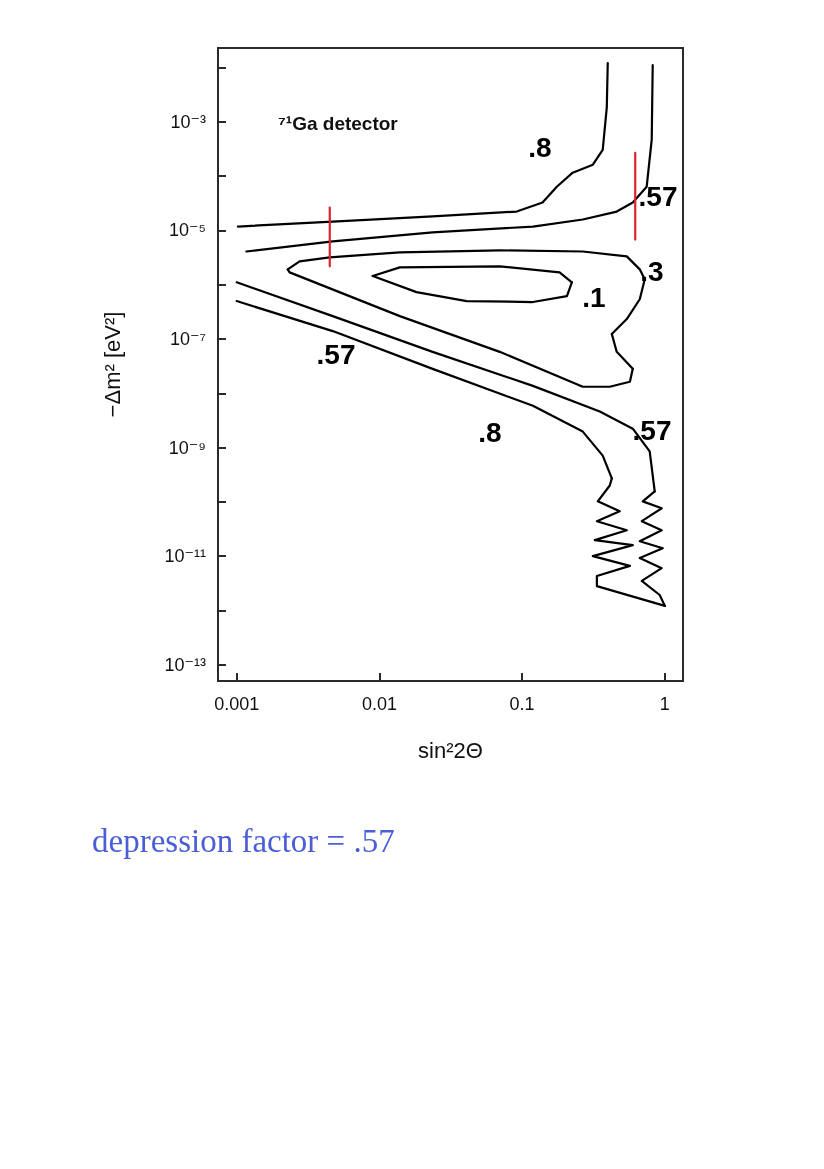 The image size is (824, 1169). I want to click on y-axis-title: −Δm² [eV²], so click(112, 364).